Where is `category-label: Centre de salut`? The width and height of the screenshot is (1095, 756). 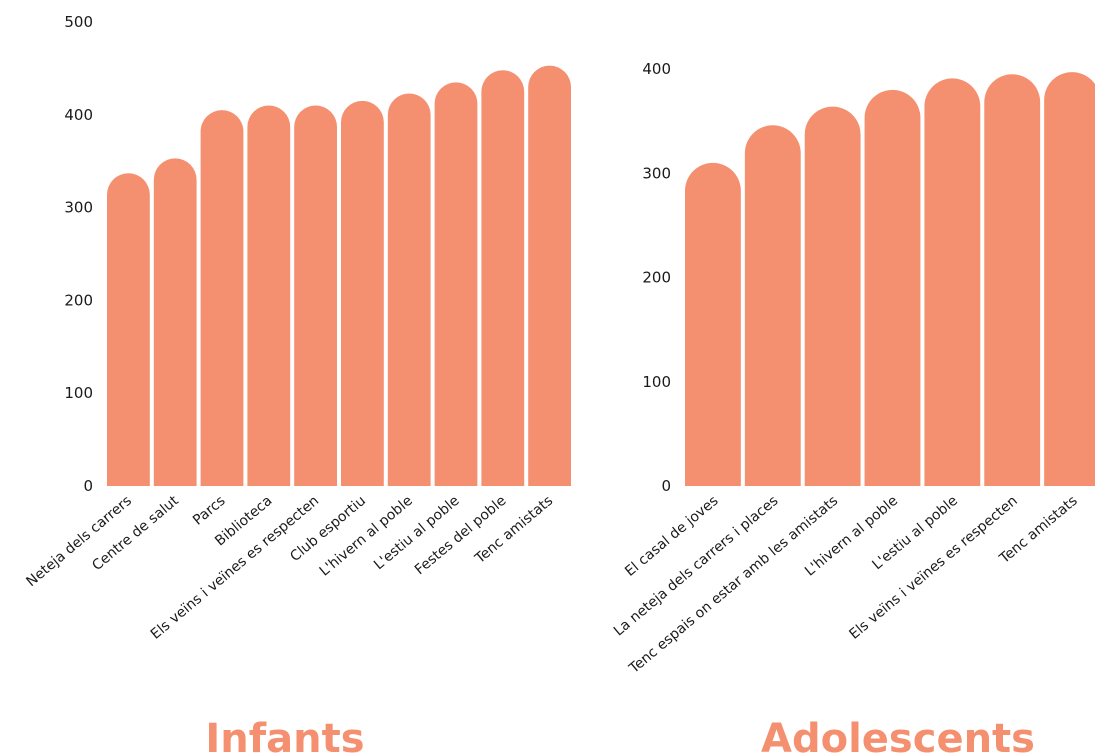
category-label: Centre de salut is located at coordinates (135, 533).